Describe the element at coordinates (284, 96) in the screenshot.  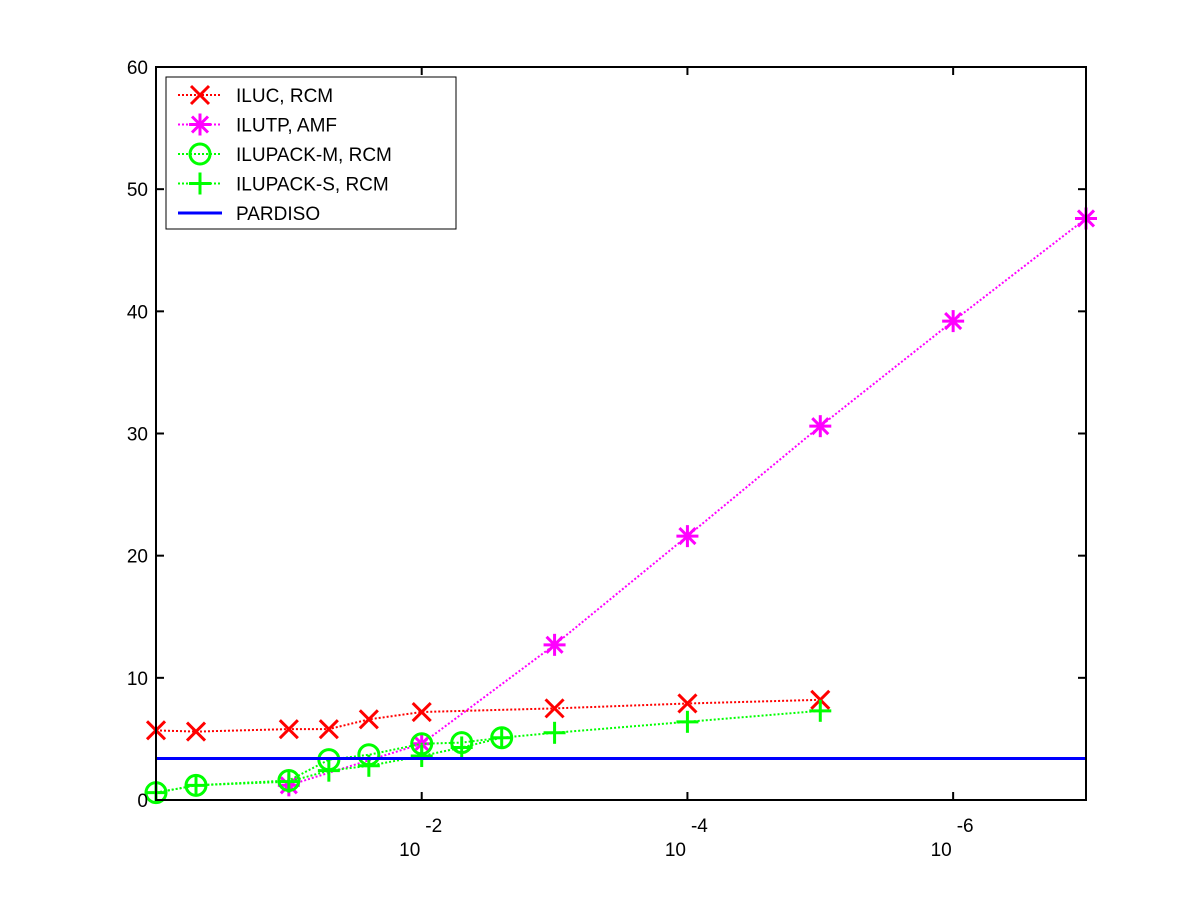
I see `legend-label-0: ILUC, RCM` at that location.